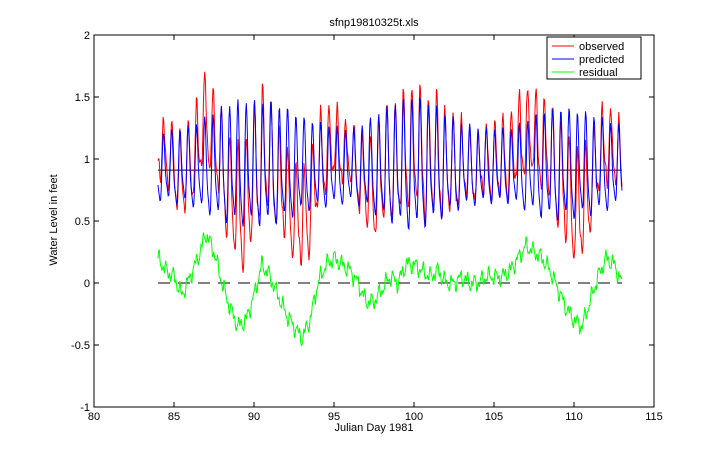 Image resolution: width=715 pixels, height=456 pixels. I want to click on y-tick-label: 2, so click(87, 36).